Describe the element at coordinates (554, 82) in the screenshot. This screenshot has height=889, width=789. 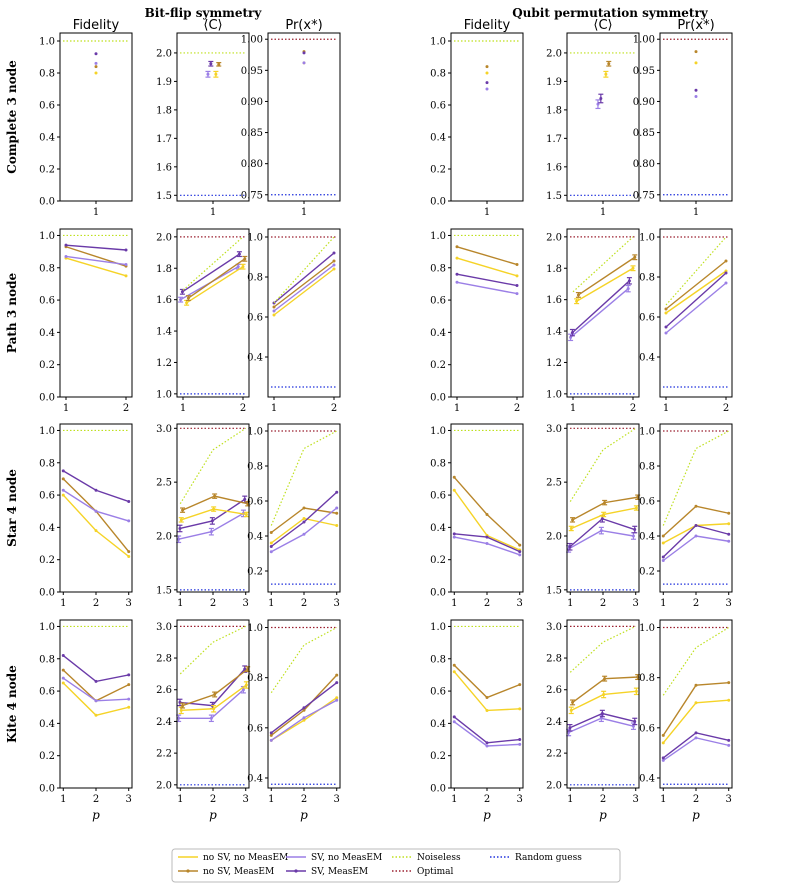
I see `y-tick-label: 1.9` at that location.